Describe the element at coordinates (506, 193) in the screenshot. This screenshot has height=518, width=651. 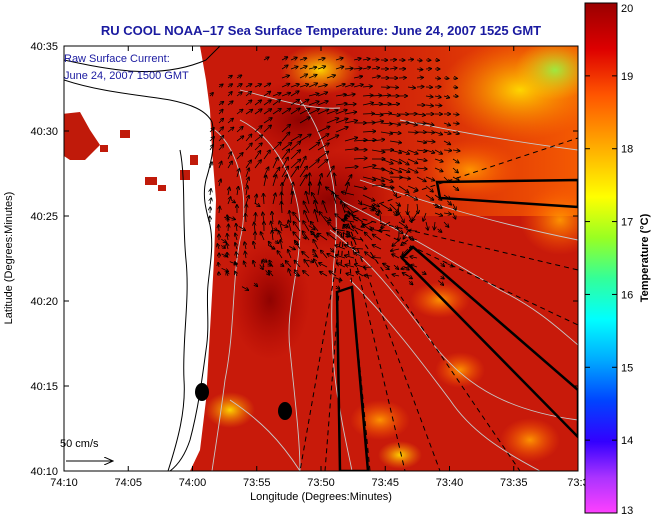
I see `region-outline-east` at that location.